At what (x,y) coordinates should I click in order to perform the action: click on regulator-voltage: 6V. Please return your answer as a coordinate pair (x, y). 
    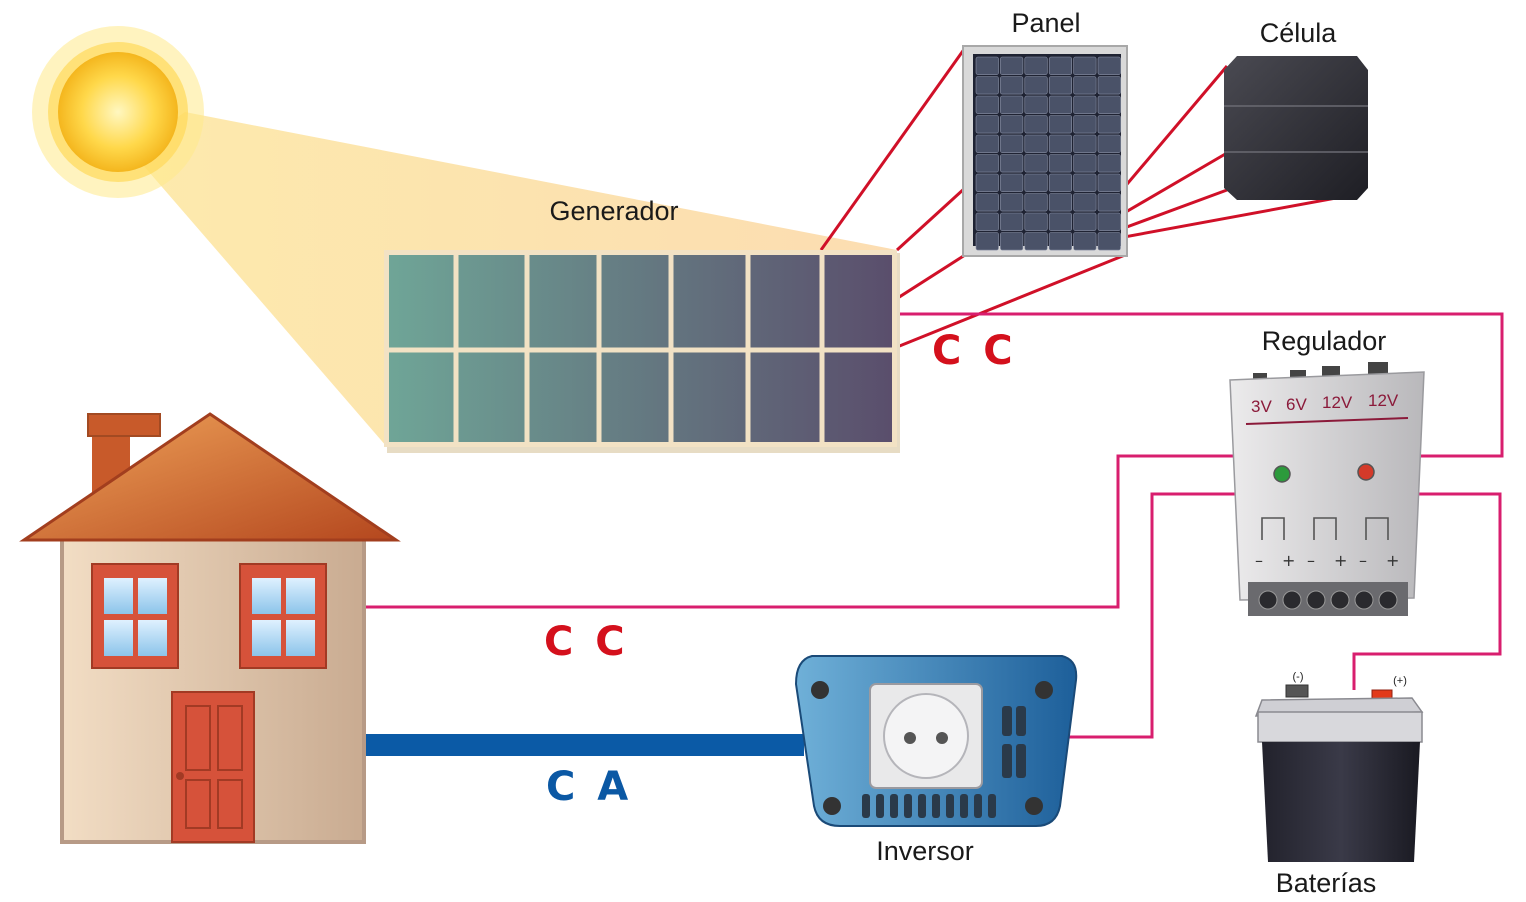
    Looking at the image, I should click on (1296, 404).